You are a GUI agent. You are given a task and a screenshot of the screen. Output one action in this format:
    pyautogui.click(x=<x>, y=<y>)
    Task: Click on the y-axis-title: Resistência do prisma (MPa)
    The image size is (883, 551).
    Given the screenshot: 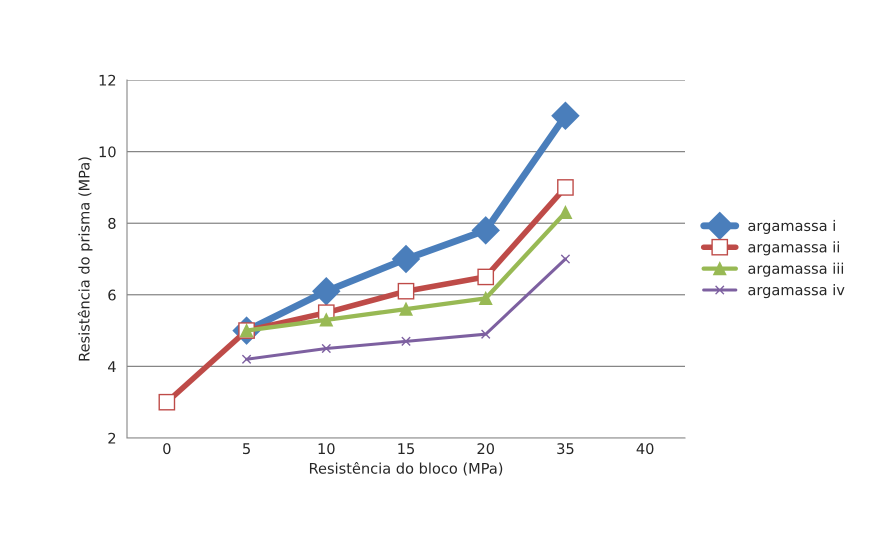 What is the action you would take?
    pyautogui.click(x=85, y=258)
    